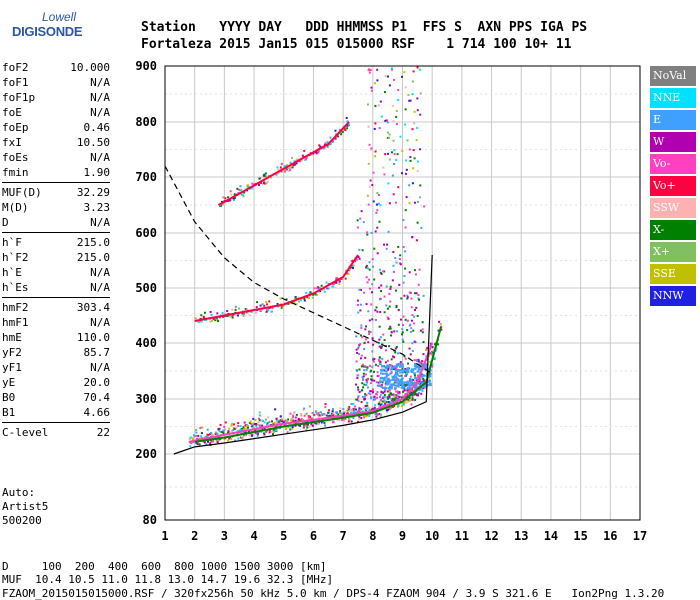 Image resolution: width=700 pixels, height=600 pixels. Describe the element at coordinates (9, 382) in the screenshot. I see `param-label: yE` at that location.